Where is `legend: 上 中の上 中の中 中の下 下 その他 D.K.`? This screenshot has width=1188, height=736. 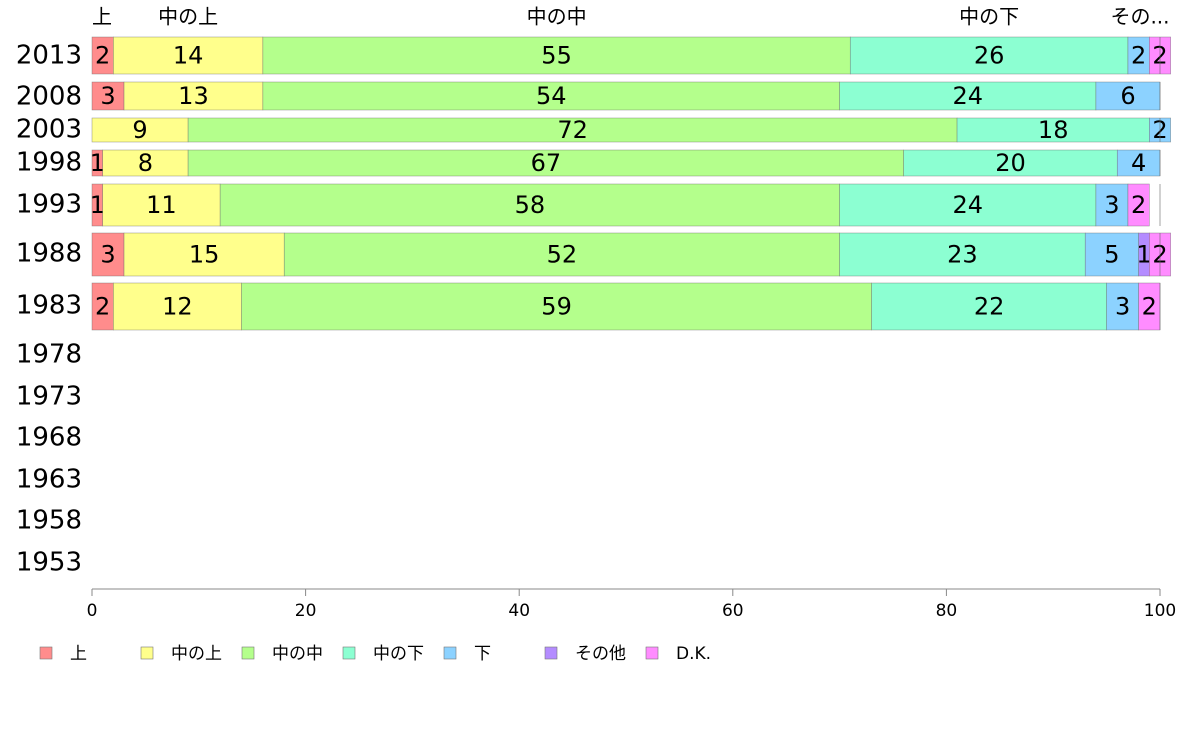
legend: 上 中の上 中の中 中の下 下 その他 D.K. is located at coordinates (375, 654).